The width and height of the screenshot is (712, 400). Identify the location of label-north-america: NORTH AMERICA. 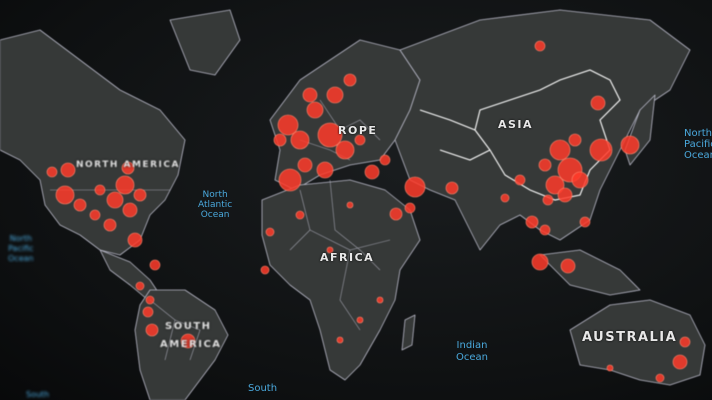
(128, 165).